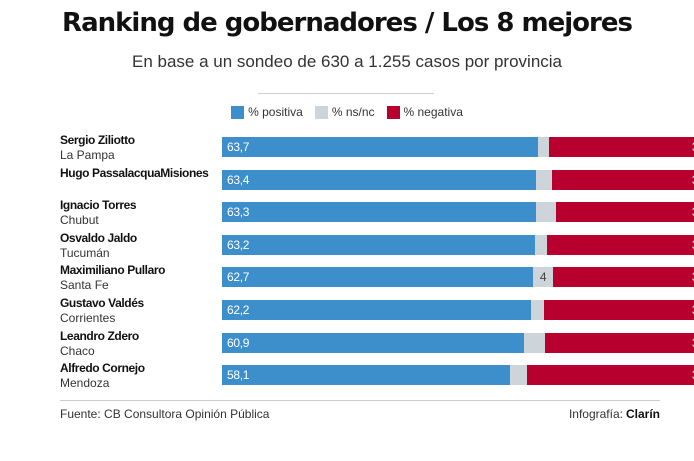  Describe the element at coordinates (98, 237) in the screenshot. I see `governor-name: Osvaldo Jaldo` at that location.